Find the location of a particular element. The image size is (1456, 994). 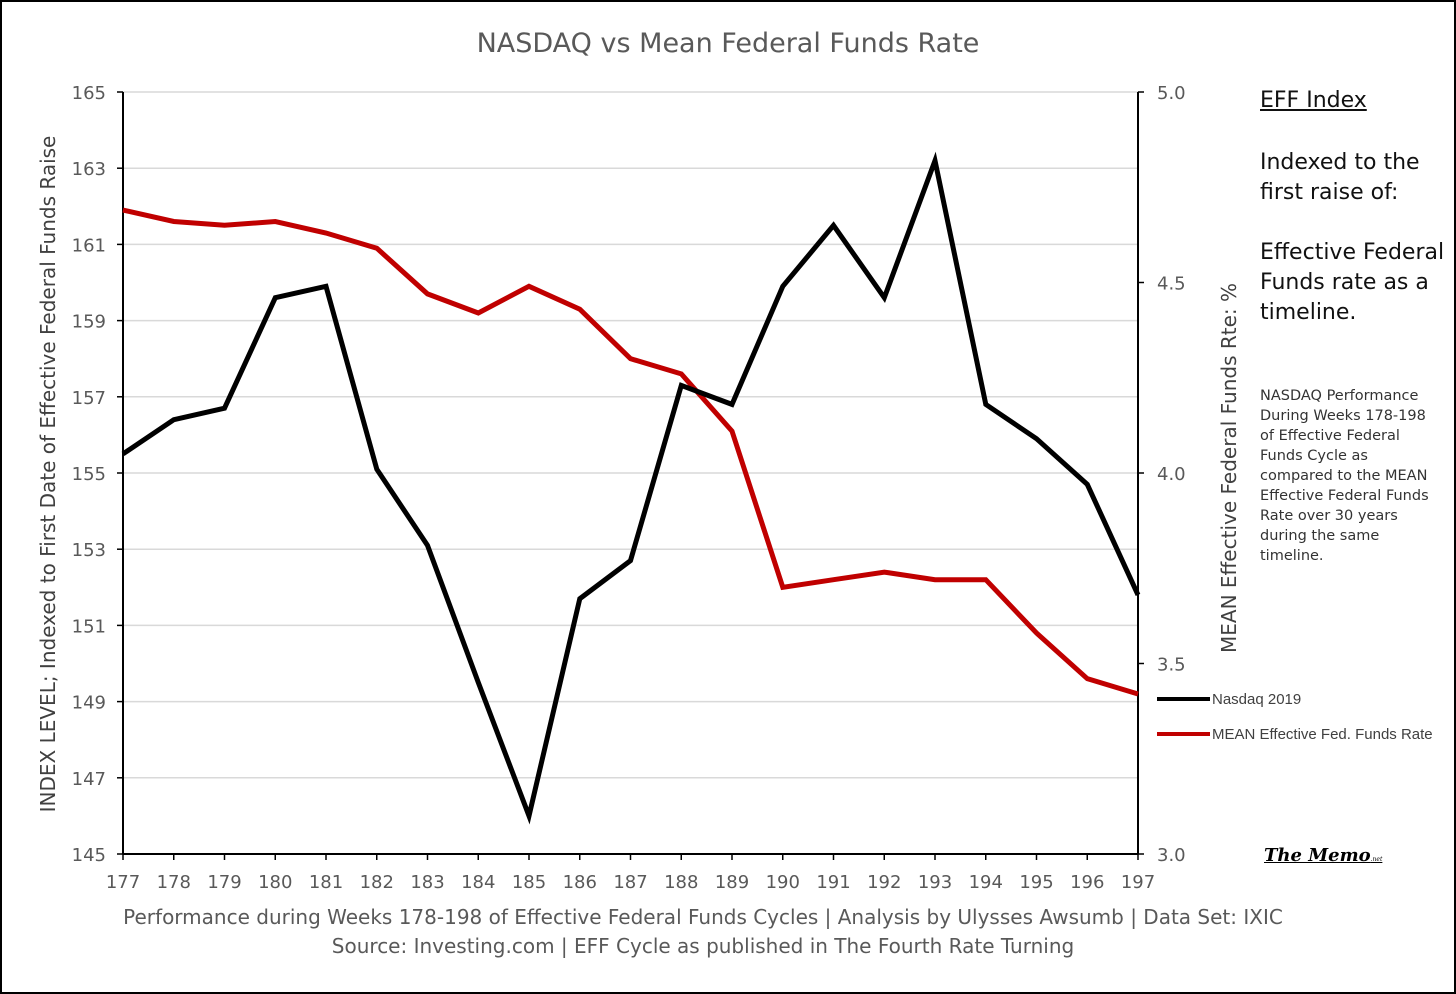

x-tick-label: 190 is located at coordinates (783, 882).